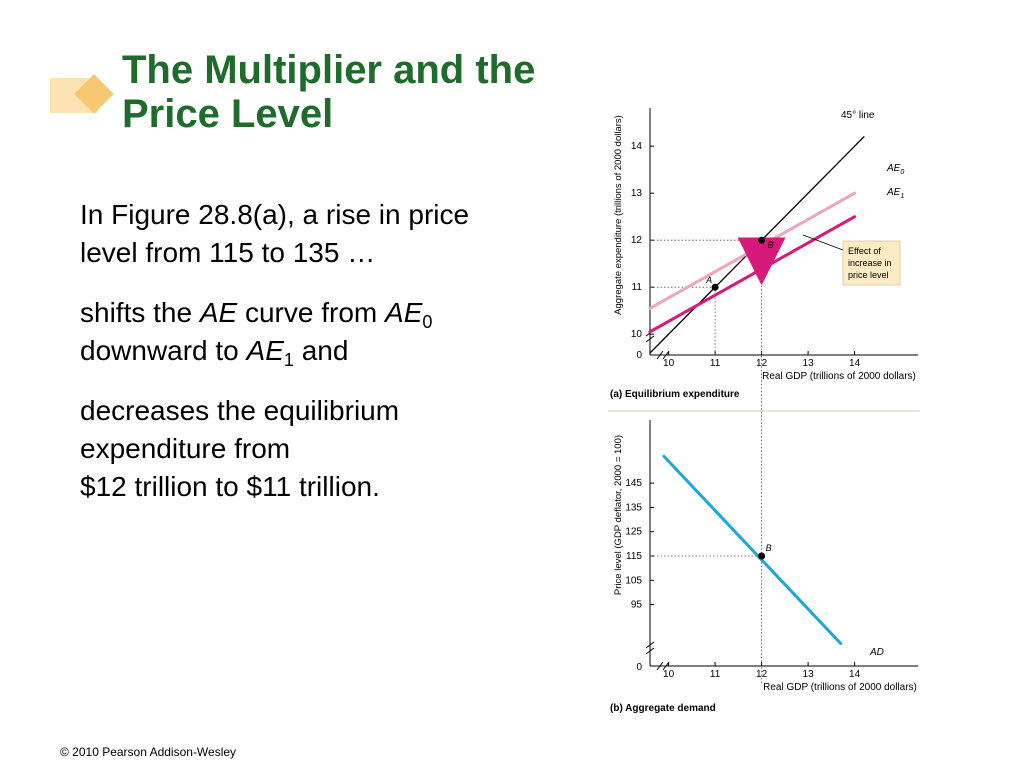 This screenshot has height=768, width=1024. Describe the element at coordinates (288, 360) in the screenshot. I see `p2-ae1-sub: 1` at that location.